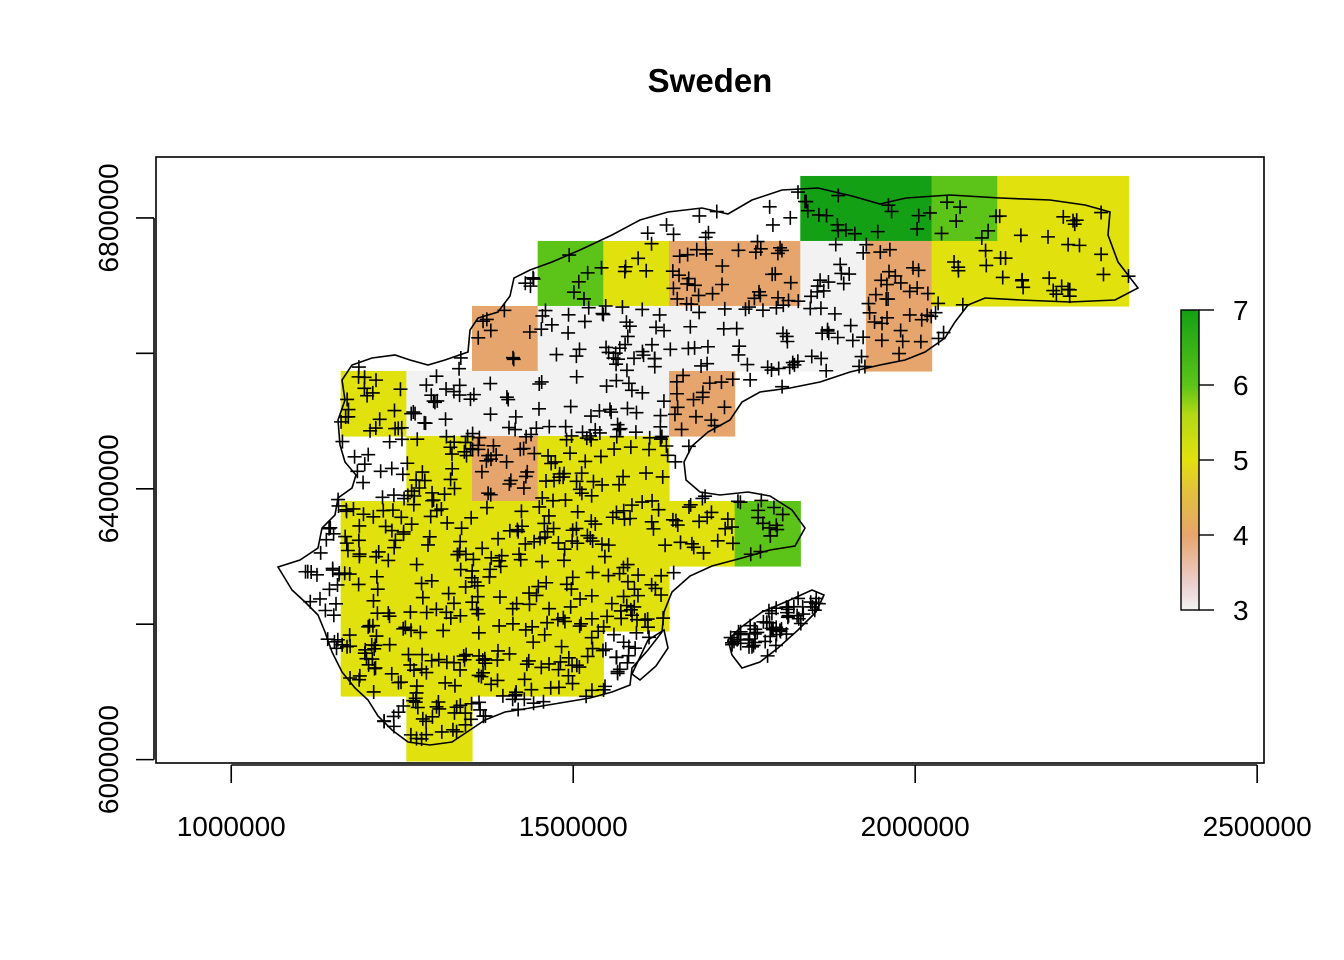 The height and width of the screenshot is (960, 1344). What do you see at coordinates (108, 759) in the screenshot?
I see `y-tick-label: 6000000` at bounding box center [108, 759].